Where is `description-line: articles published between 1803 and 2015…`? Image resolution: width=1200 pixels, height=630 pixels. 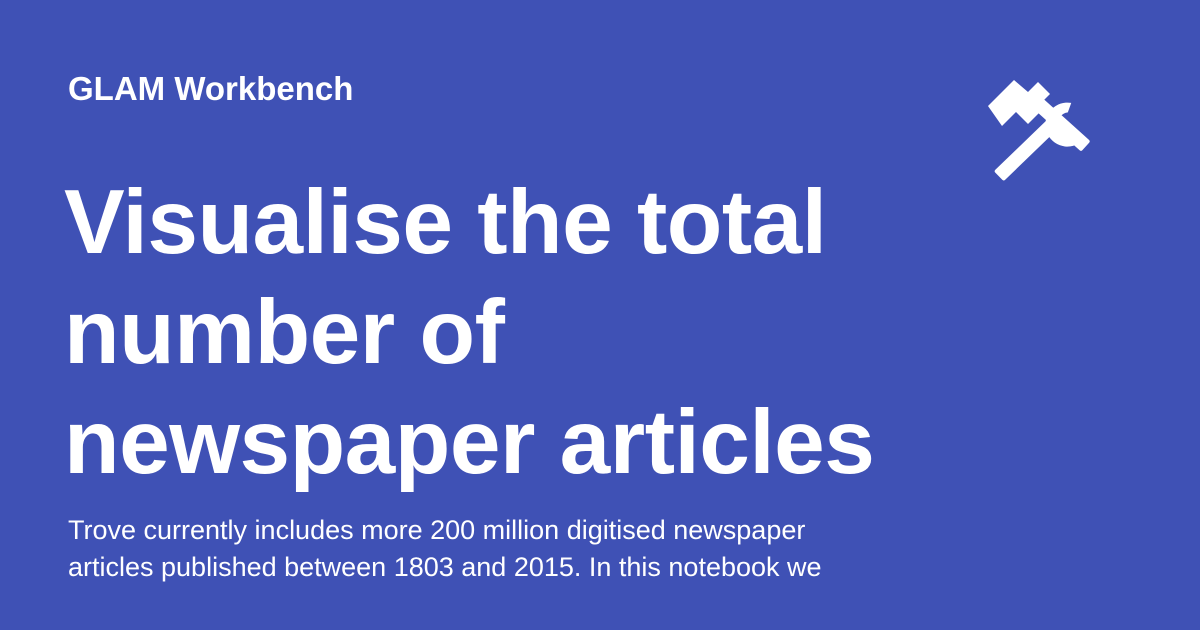
description-line: articles published between 1803 and 2015… is located at coordinates (445, 567).